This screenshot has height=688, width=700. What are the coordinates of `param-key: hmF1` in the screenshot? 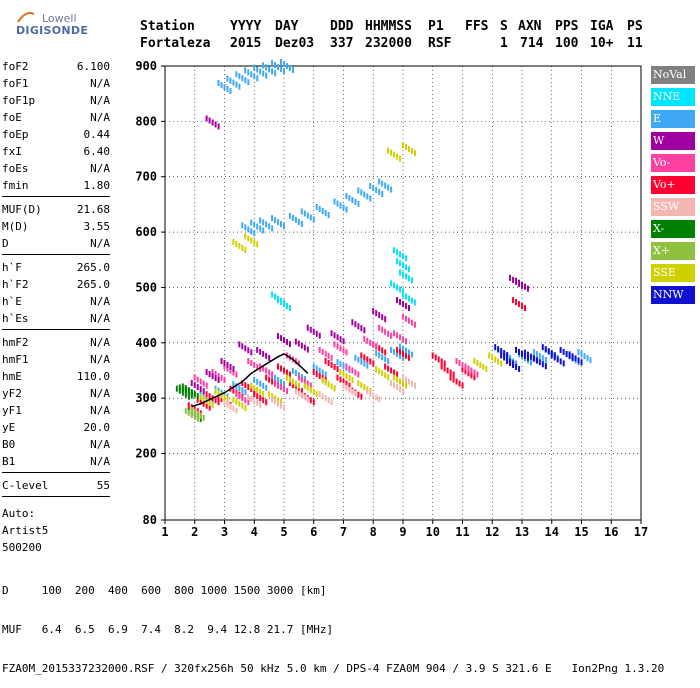 It's located at (15, 359).